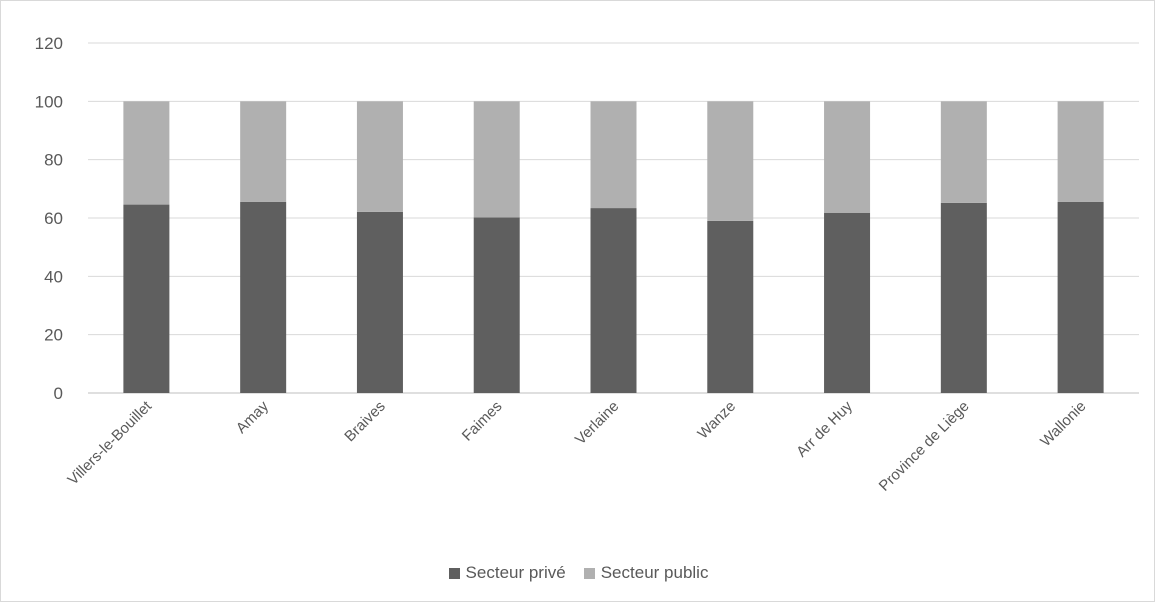  What do you see at coordinates (53, 335) in the screenshot?
I see `y-tick-label: 20` at bounding box center [53, 335].